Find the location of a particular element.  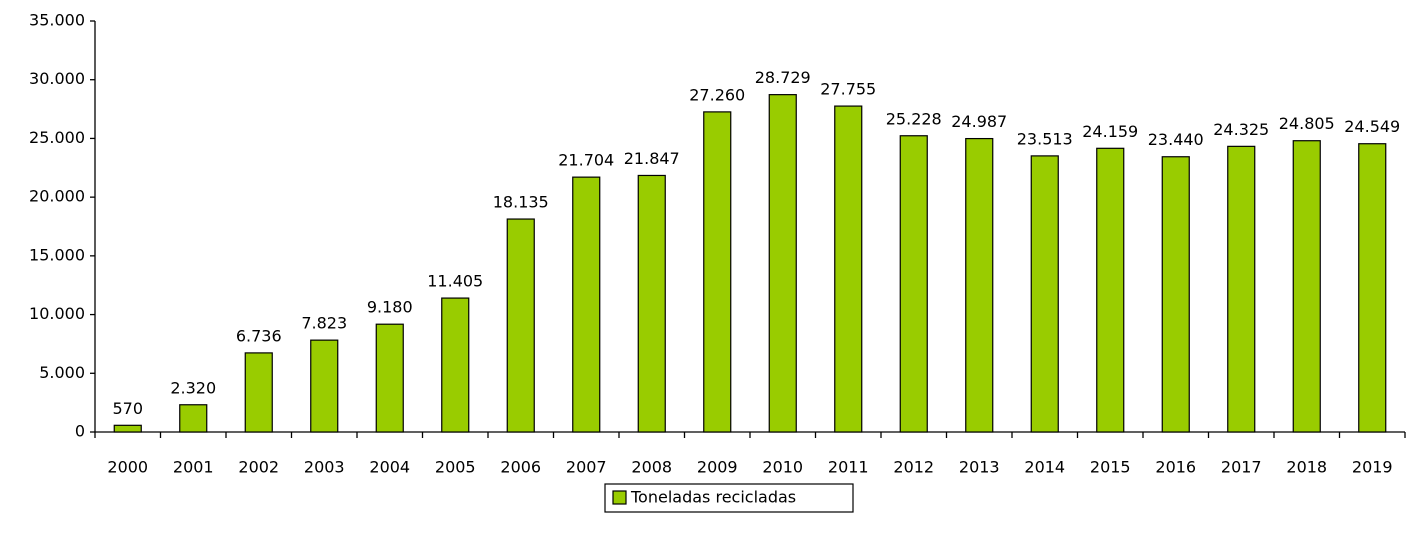

x-tick-label: 2019 is located at coordinates (1372, 467).